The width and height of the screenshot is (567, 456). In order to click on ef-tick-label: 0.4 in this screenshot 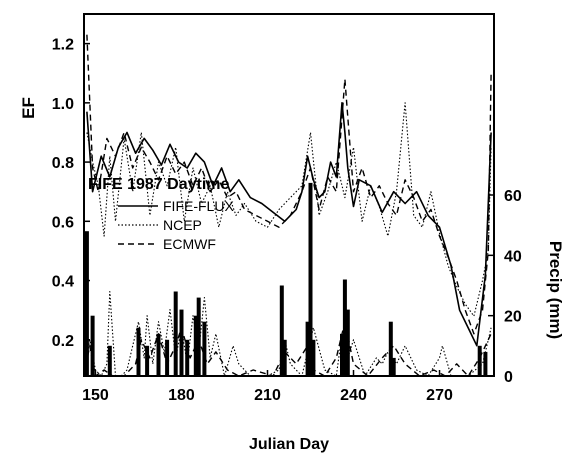, I will do `click(63, 282)`.